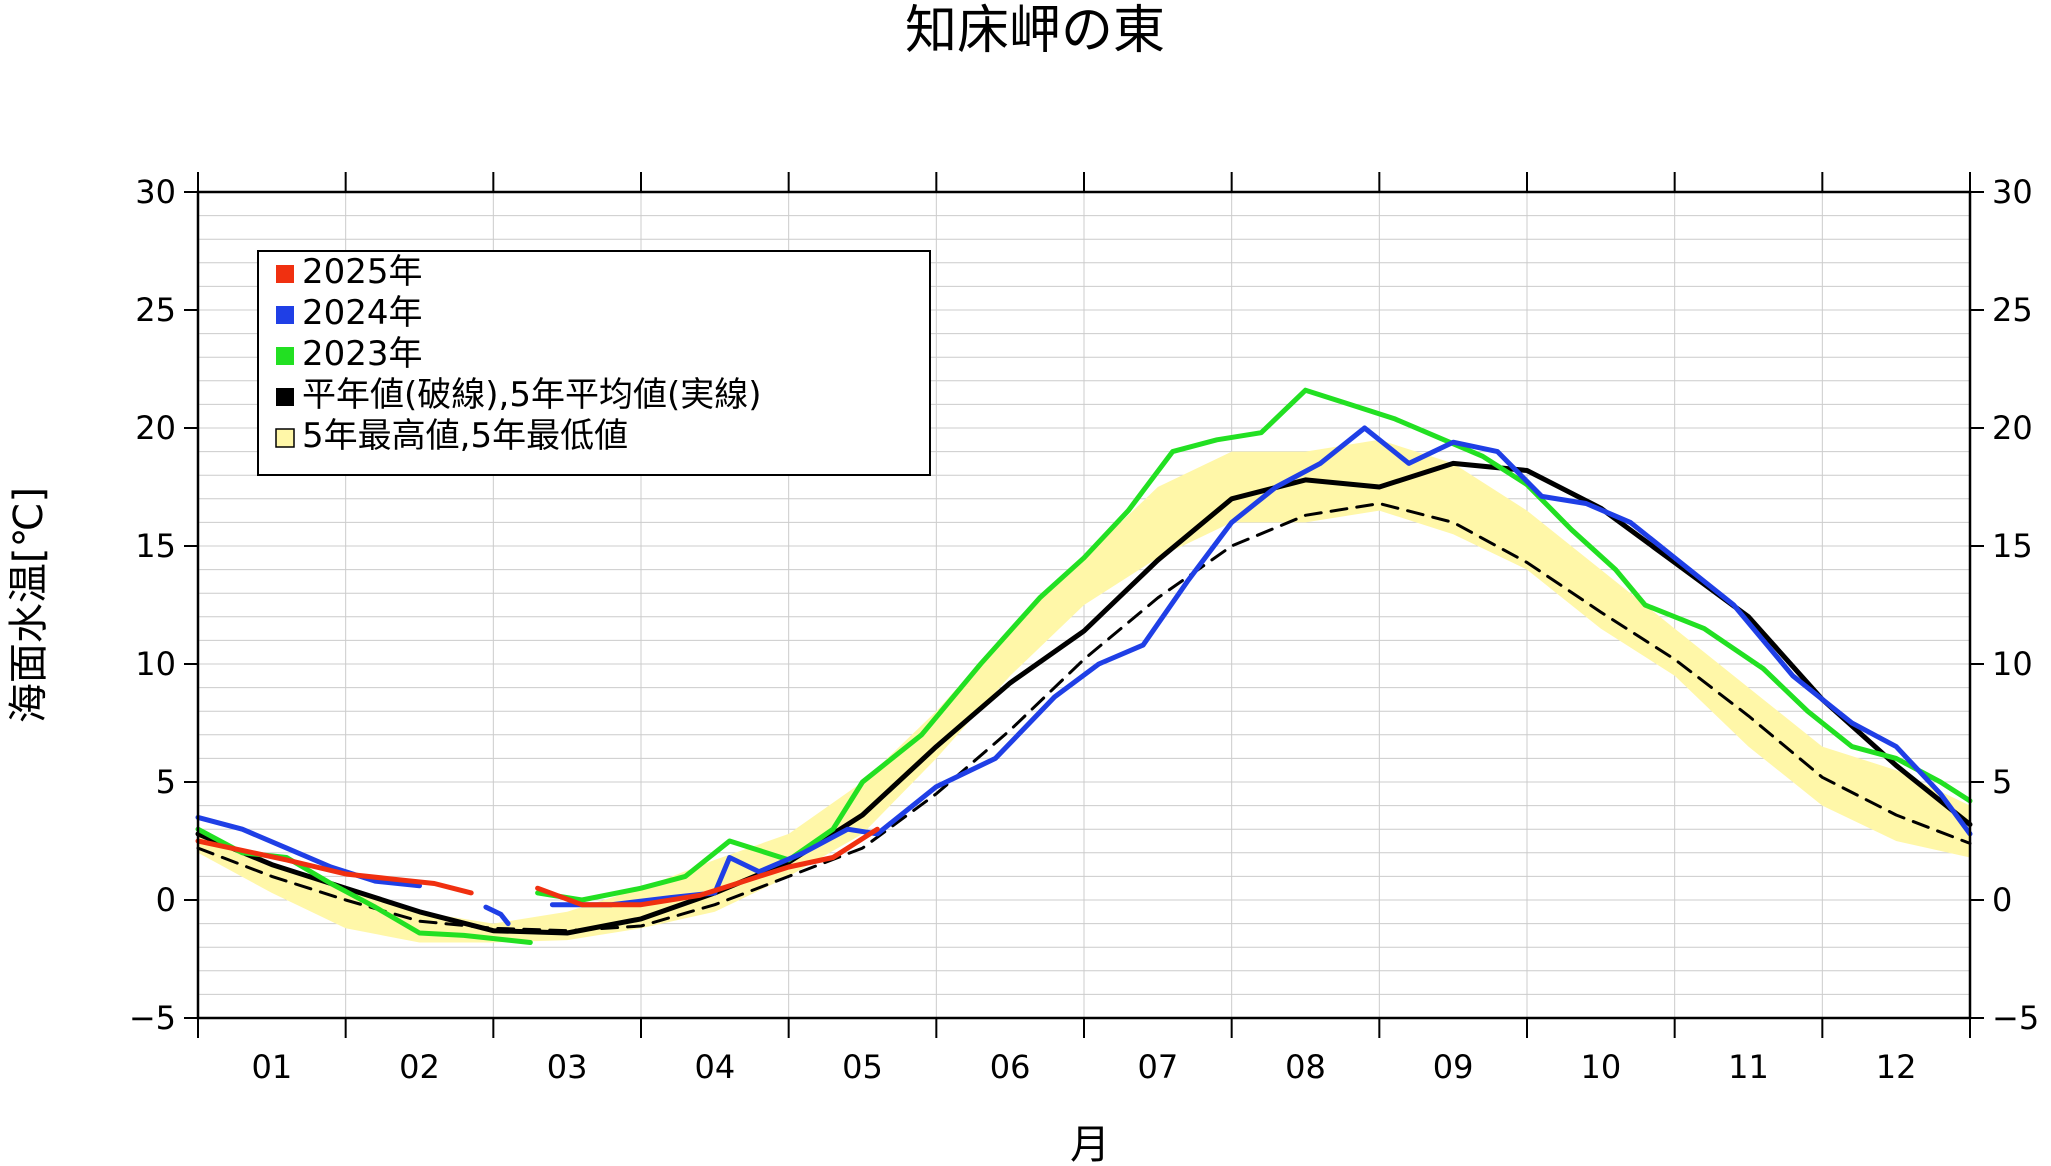 Image resolution: width=2051 pixels, height=1166 pixels. Describe the element at coordinates (1010, 1067) in the screenshot. I see `x-tick-label: 06` at that location.